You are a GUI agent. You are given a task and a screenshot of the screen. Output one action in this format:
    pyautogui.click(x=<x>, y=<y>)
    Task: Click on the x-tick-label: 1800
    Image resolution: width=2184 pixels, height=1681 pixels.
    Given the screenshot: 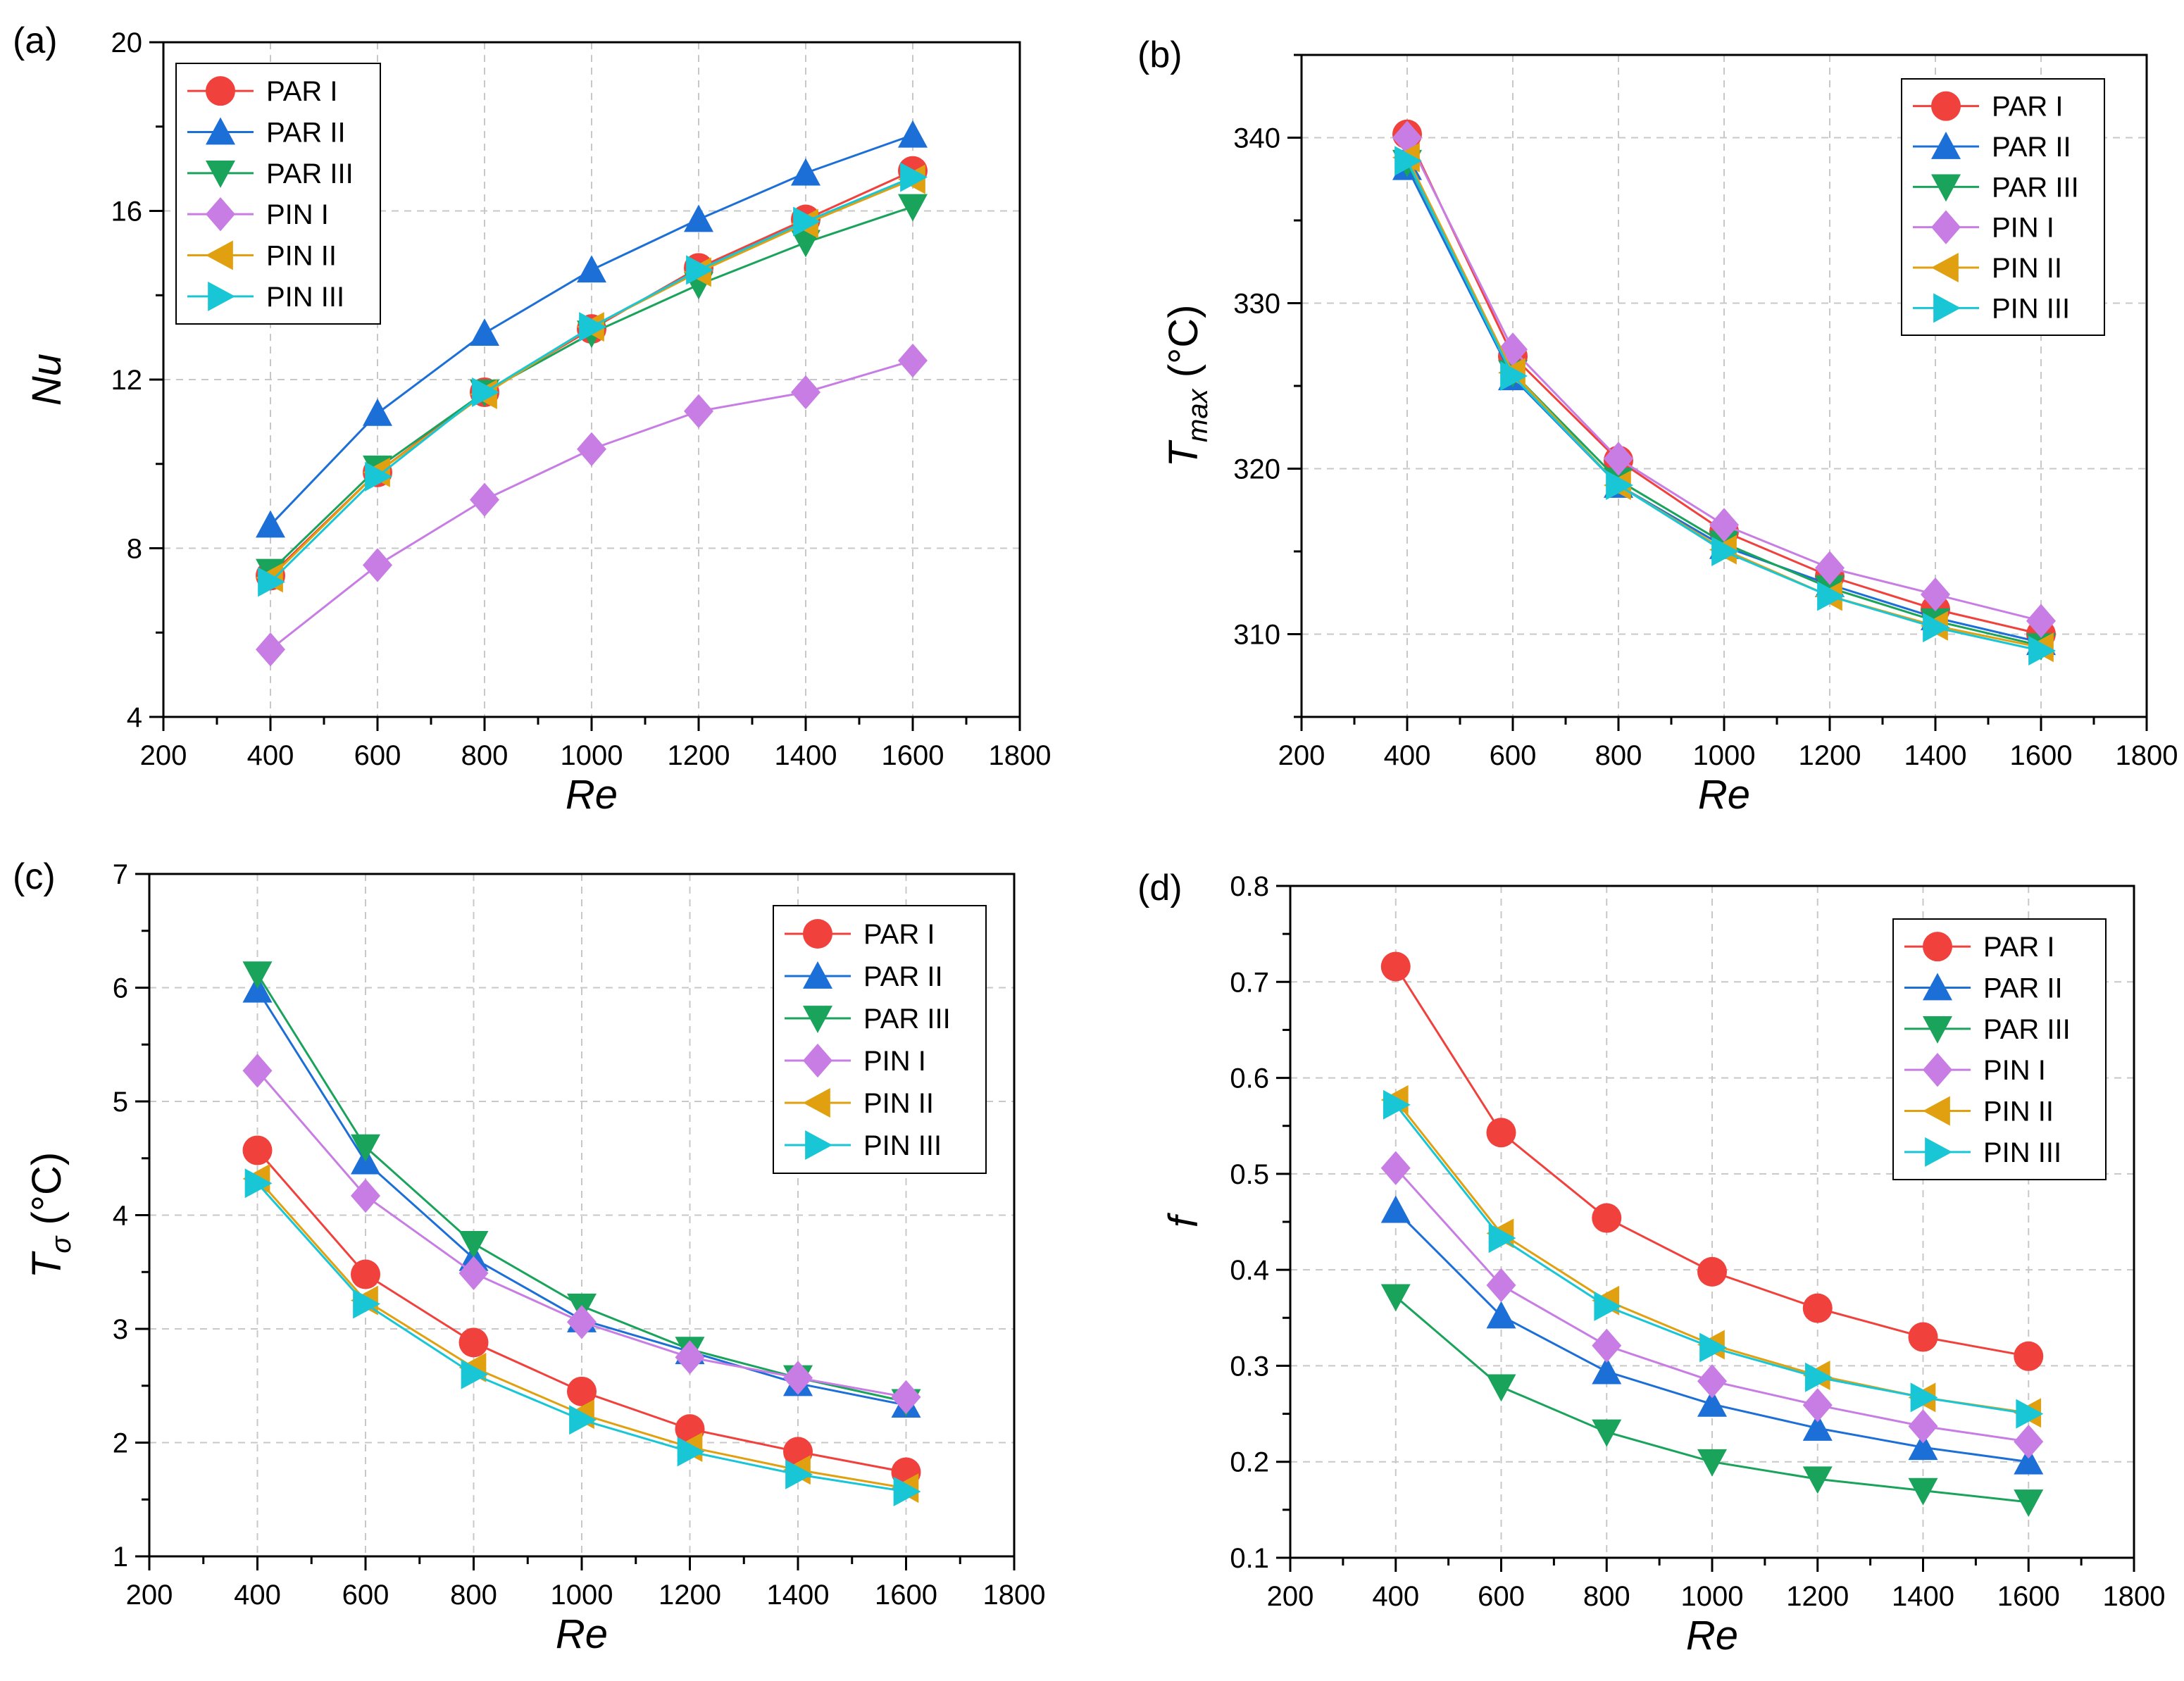 What is the action you would take?
    pyautogui.click(x=2134, y=1596)
    